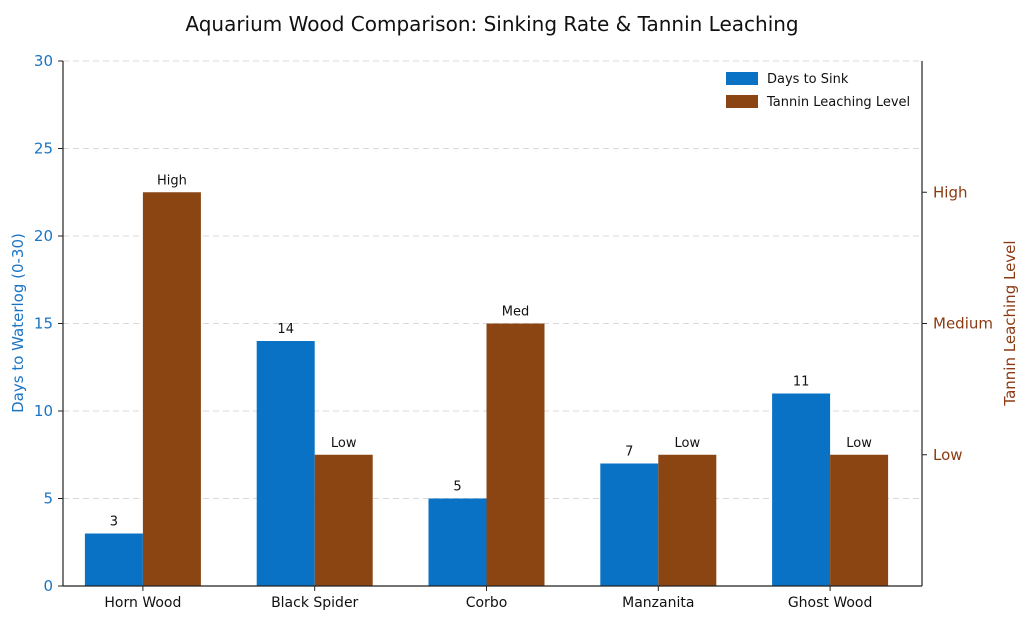  Describe the element at coordinates (1010, 323) in the screenshot. I see `right-axis-label: Tannin Leaching Level` at that location.